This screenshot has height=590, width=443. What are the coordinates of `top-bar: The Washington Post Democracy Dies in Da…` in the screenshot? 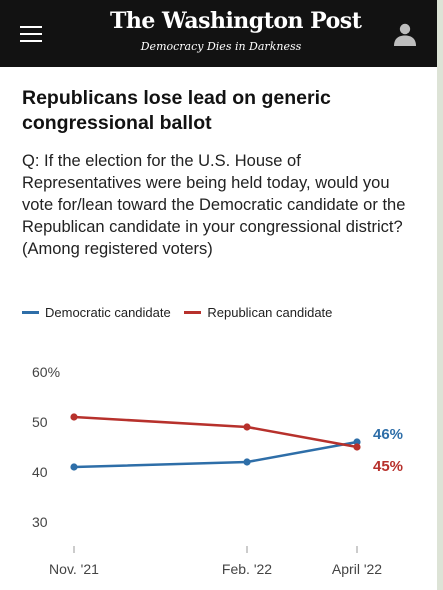 It's located at (218, 33).